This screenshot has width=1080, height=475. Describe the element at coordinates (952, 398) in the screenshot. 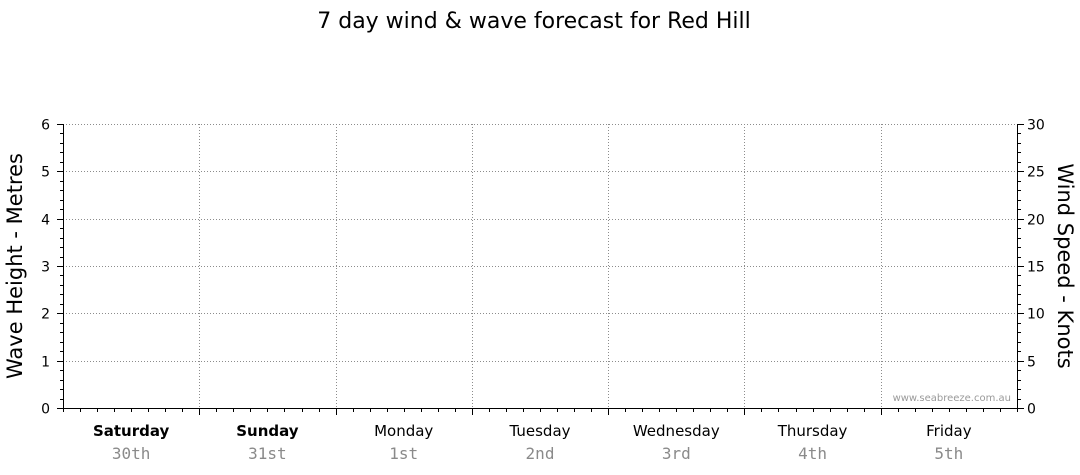

I see `watermark: www.seabreeze.com.au` at that location.